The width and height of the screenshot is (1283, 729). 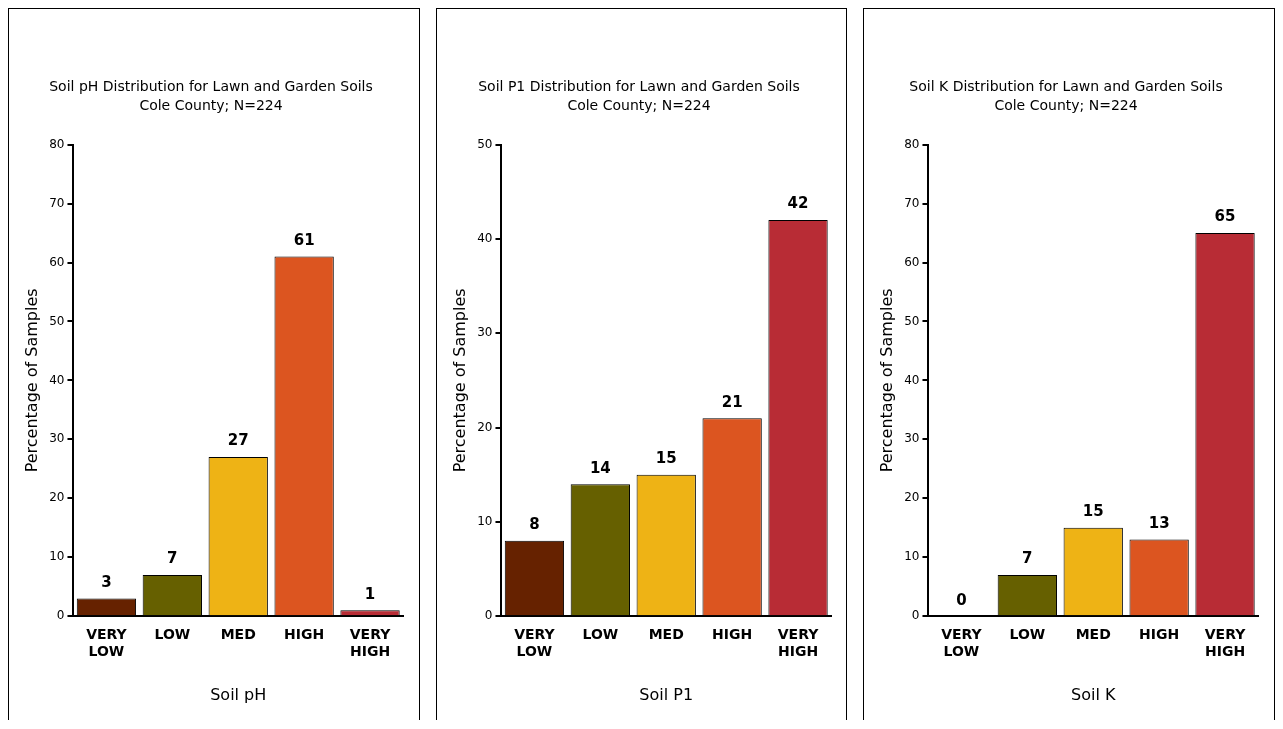 I want to click on x-axis-title: Soil P1, so click(x=666, y=694).